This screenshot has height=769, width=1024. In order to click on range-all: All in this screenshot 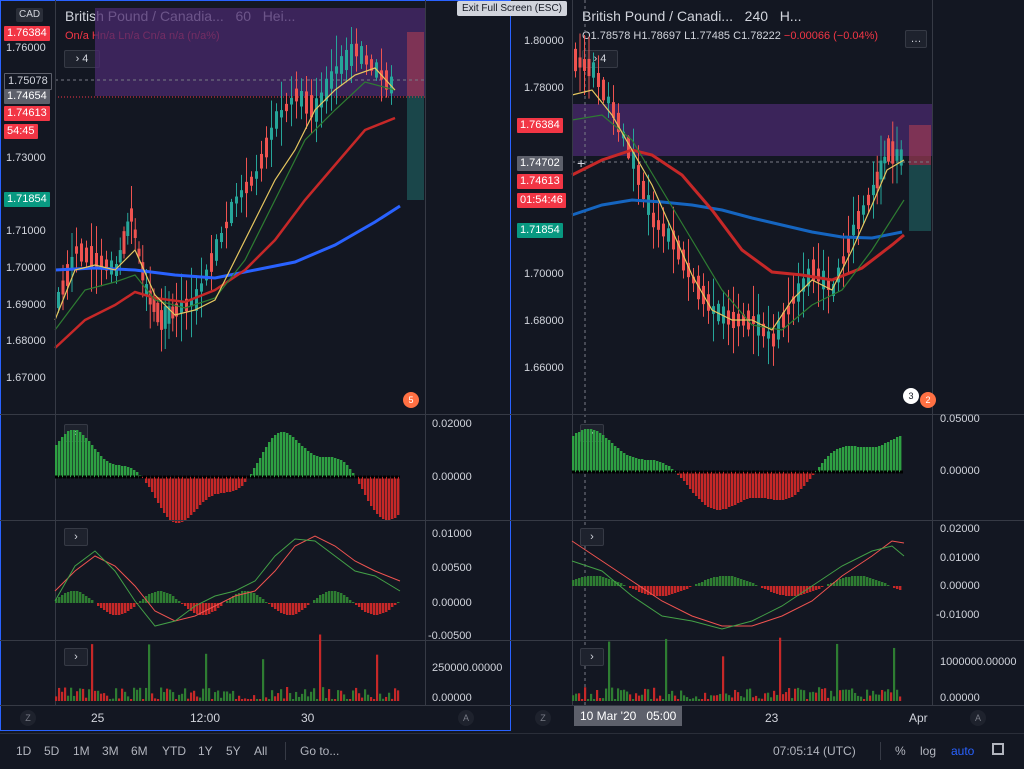, I will do `click(261, 751)`.